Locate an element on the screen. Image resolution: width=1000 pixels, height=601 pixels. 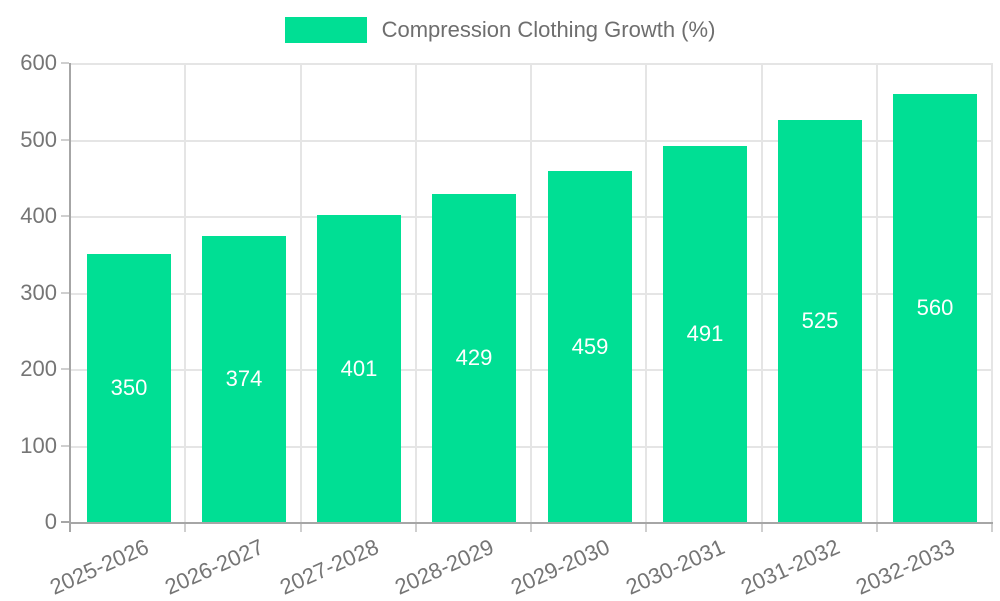
y-axis-tick-label: 200 is located at coordinates (38, 368).